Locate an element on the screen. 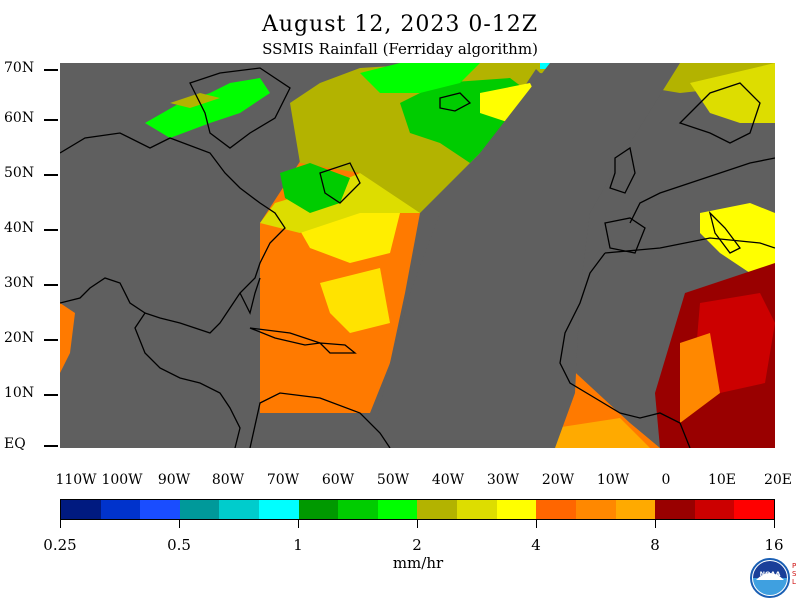  coast-hispaniola is located at coordinates (337, 348).